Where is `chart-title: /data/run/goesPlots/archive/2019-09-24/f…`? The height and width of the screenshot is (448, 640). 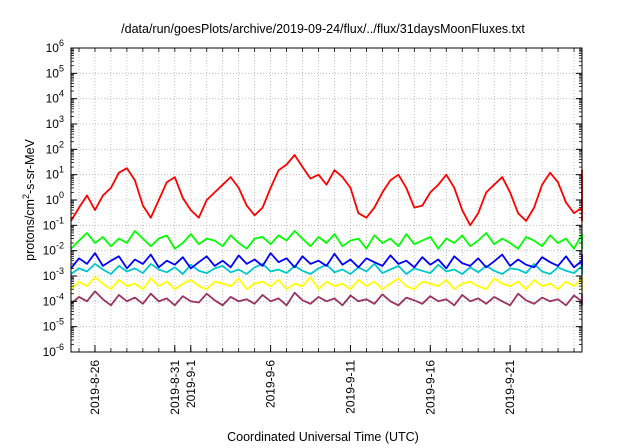 chart-title: /data/run/goesPlots/archive/2019-09-24/f… is located at coordinates (323, 29).